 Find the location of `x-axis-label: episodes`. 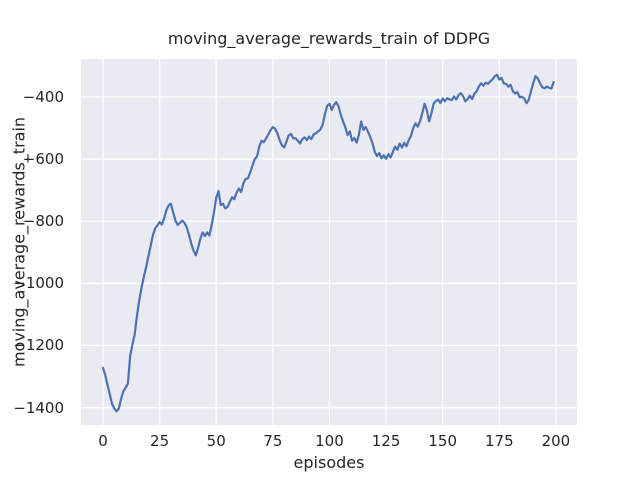

x-axis-label: episodes is located at coordinates (329, 462).